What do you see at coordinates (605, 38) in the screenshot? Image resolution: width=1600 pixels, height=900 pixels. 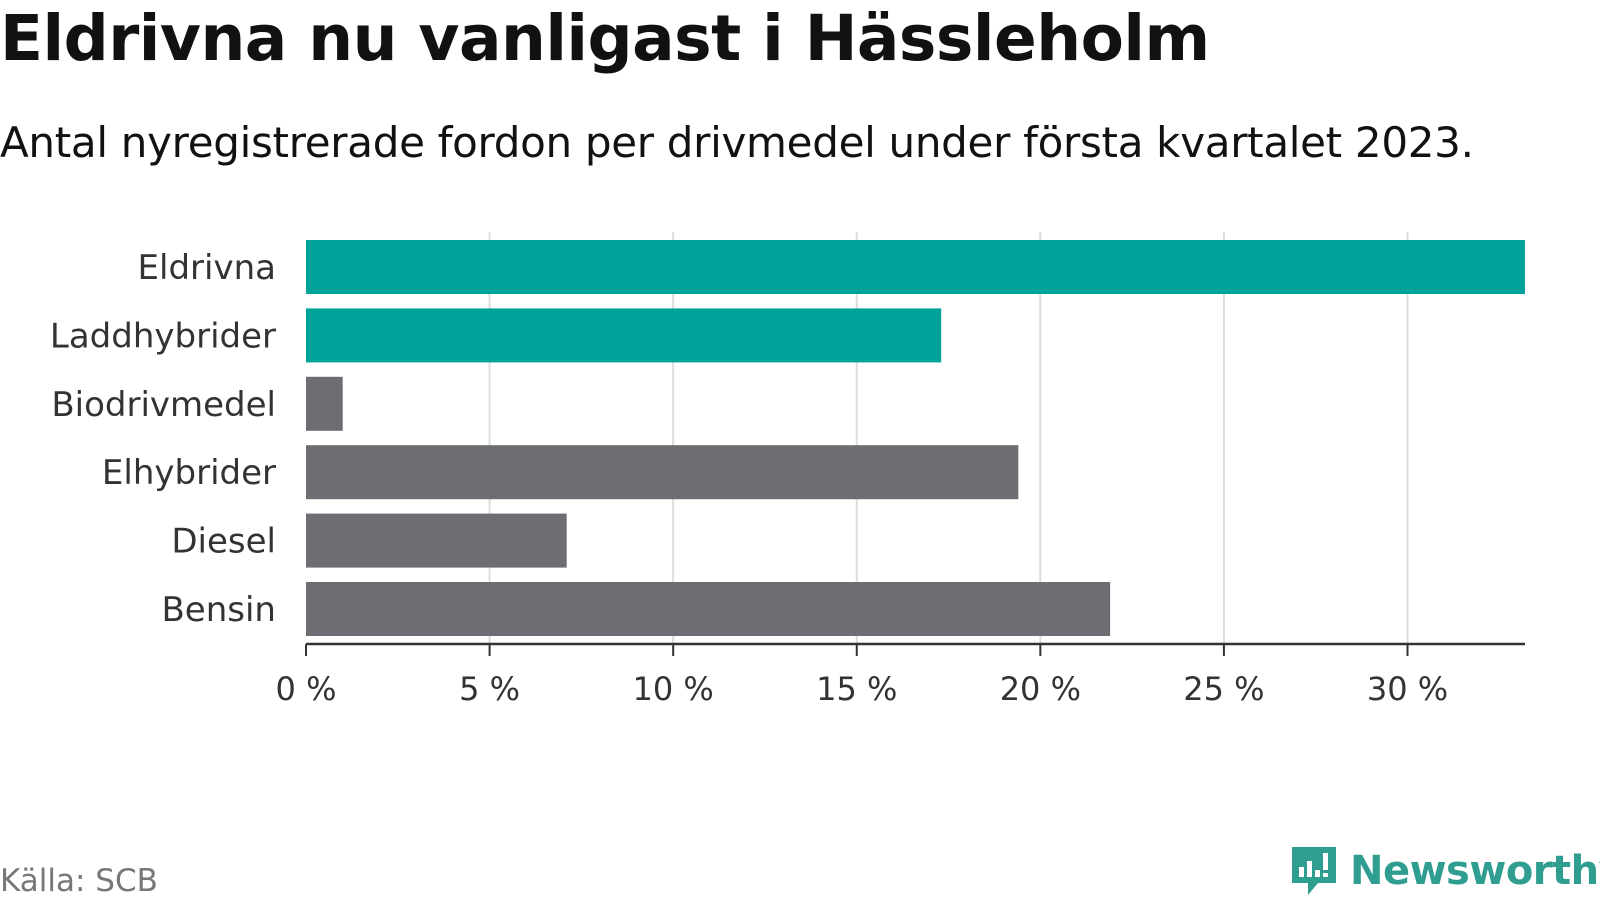 I see `chart-title: Eldrivna nu vanligast i Hässleholm` at bounding box center [605, 38].